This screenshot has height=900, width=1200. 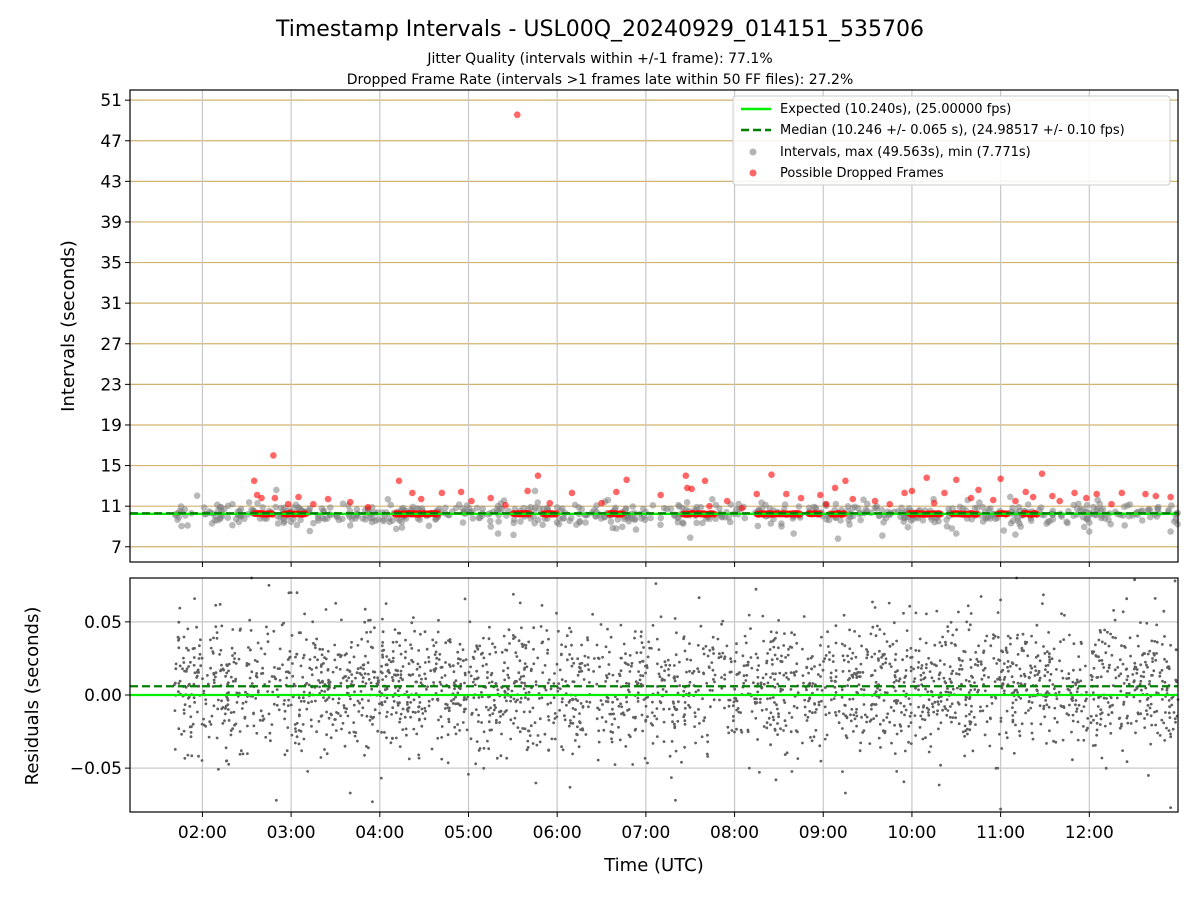 What do you see at coordinates (645, 833) in the screenshot?
I see `x-tick-label: 07:00` at bounding box center [645, 833].